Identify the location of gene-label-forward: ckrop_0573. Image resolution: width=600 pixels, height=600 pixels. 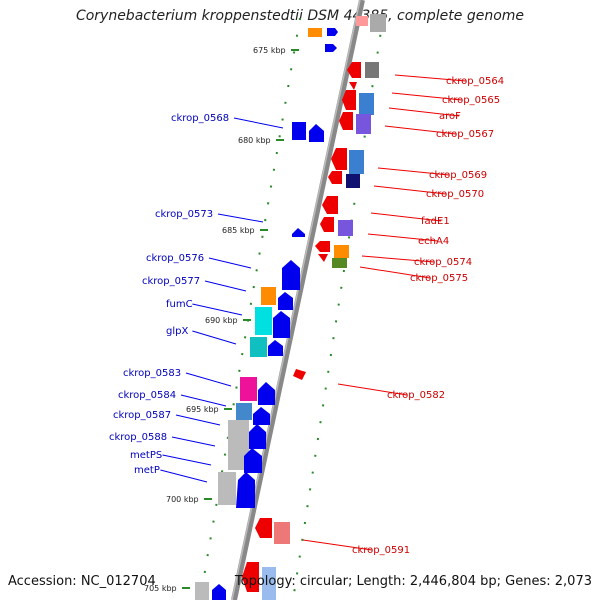
(184, 214).